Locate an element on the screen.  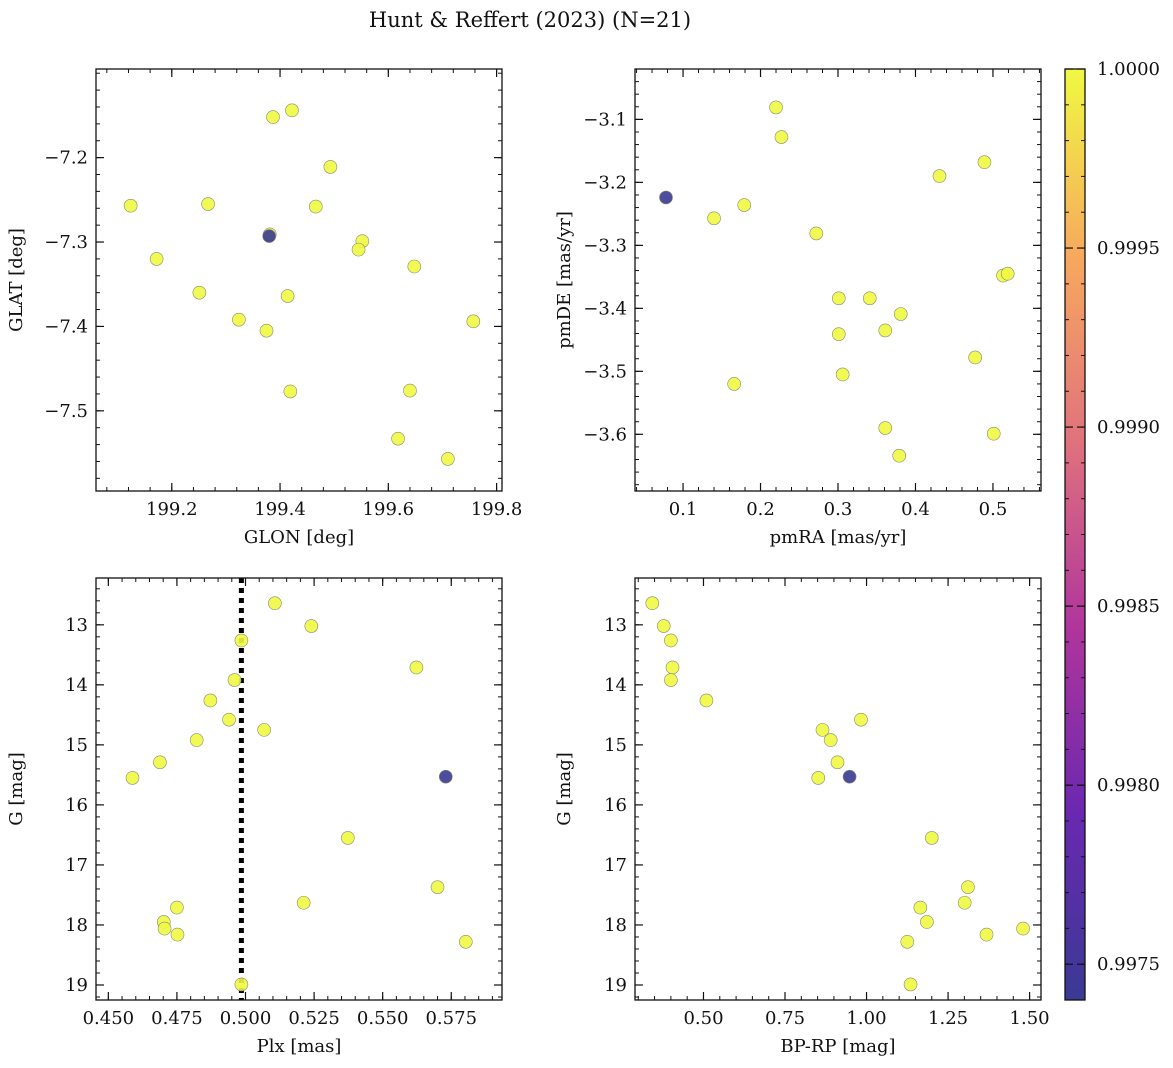
figure-title: Hunt & Reffert (2023) (N=21) is located at coordinates (530, 20).